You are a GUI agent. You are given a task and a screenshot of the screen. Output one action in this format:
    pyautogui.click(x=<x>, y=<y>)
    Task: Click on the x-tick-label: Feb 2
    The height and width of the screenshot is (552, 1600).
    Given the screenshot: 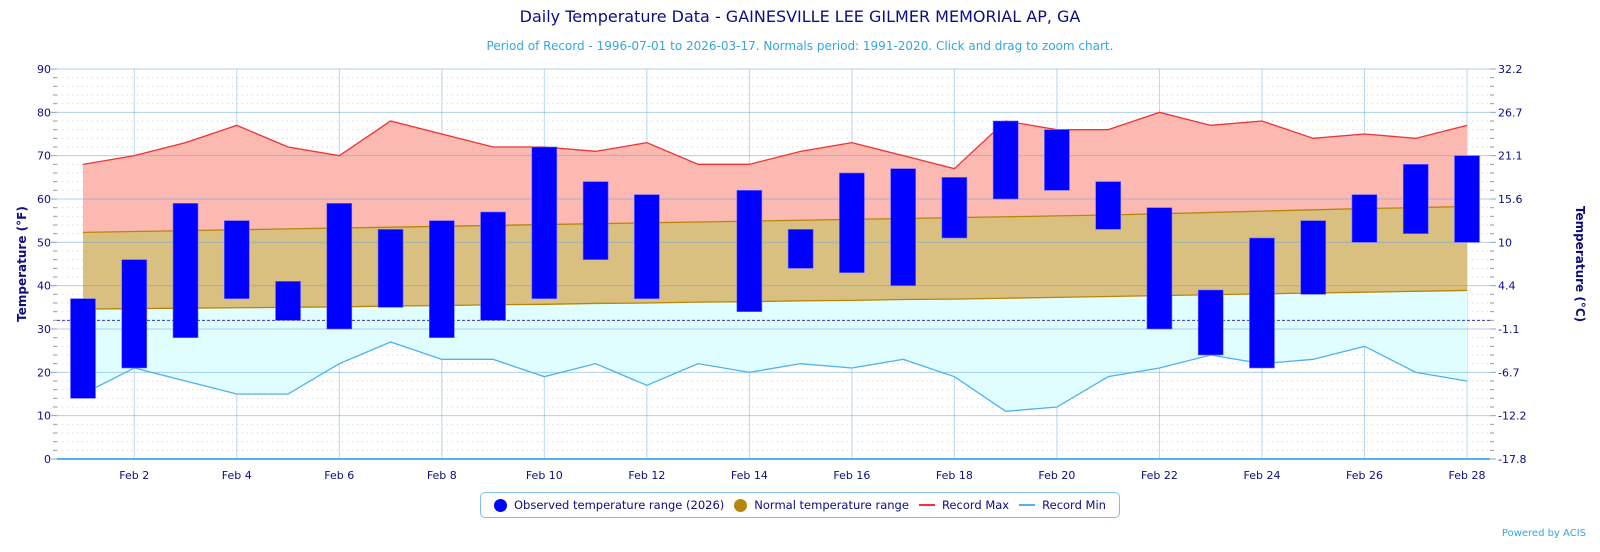 What is the action you would take?
    pyautogui.click(x=134, y=475)
    